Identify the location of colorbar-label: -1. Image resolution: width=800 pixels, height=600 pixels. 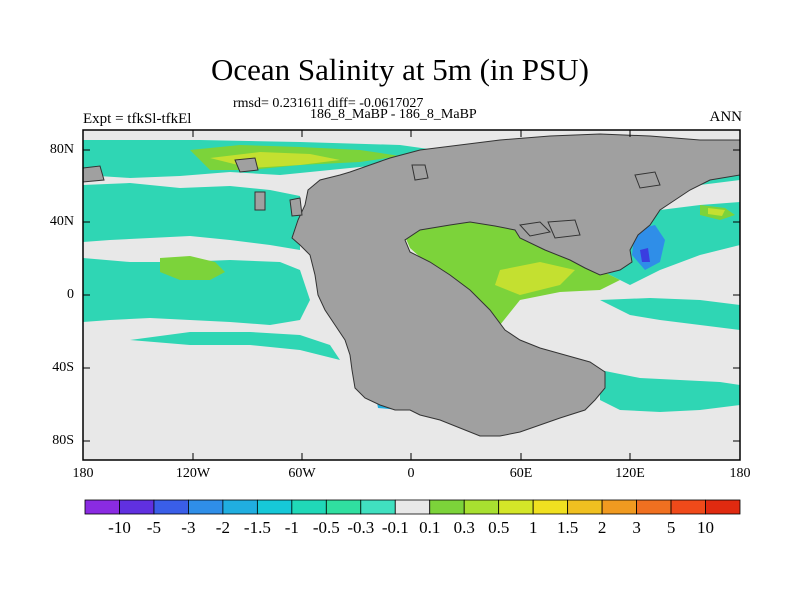
(291, 527).